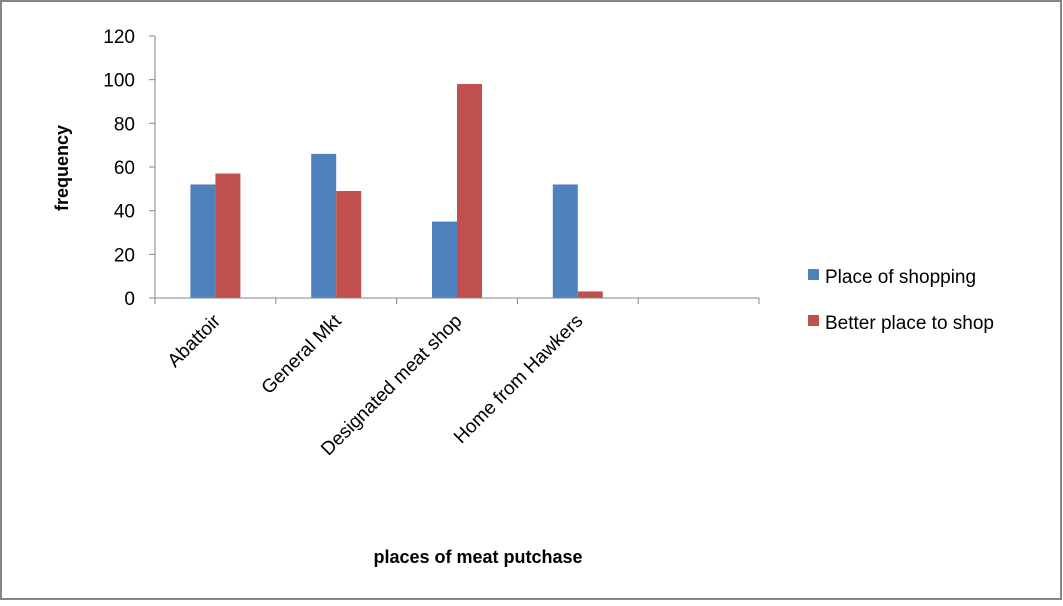  Describe the element at coordinates (124, 255) in the screenshot. I see `y-tick-label: 20` at that location.